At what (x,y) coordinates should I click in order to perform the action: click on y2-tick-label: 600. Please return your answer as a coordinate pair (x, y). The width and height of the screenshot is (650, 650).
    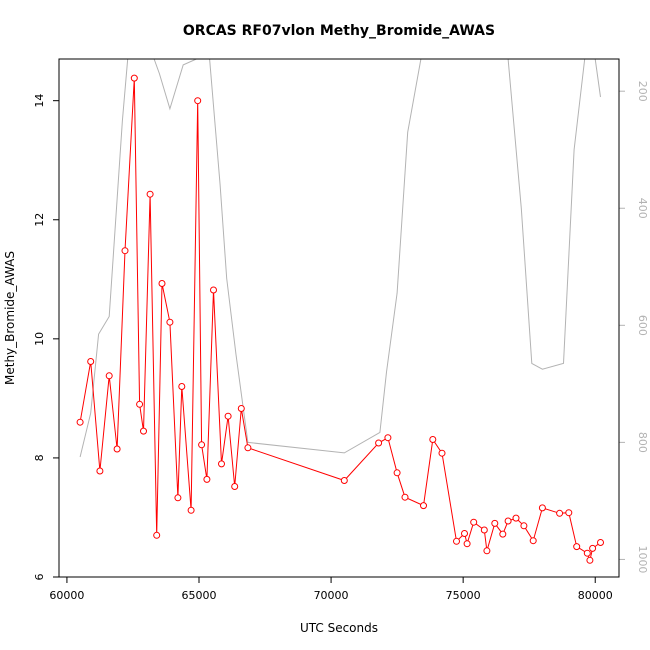
    Looking at the image, I should click on (642, 325).